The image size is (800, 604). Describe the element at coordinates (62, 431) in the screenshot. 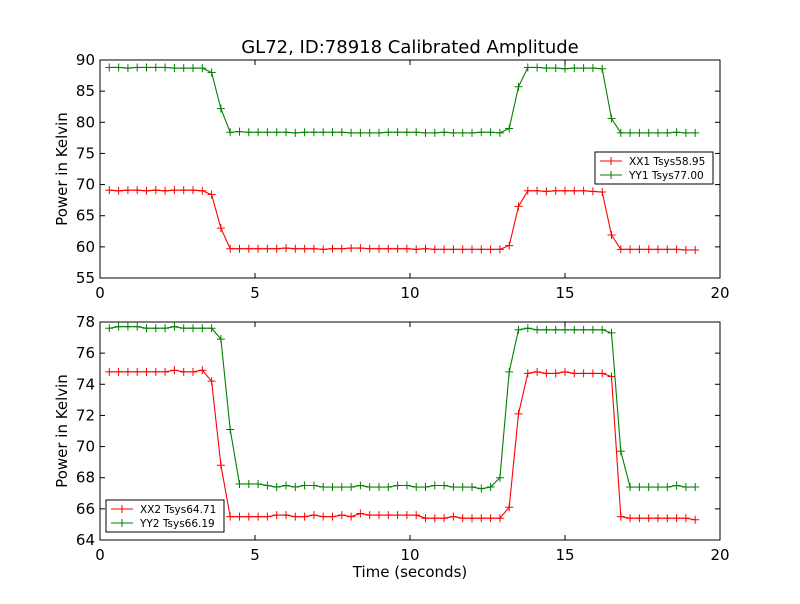

I see `y-axis-label: Power in Kelvin` at that location.